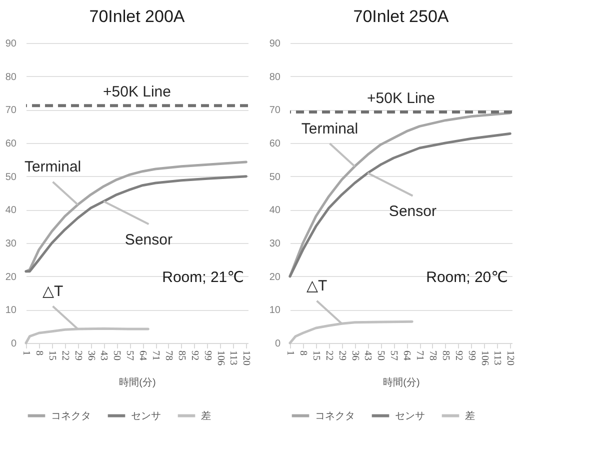 This screenshot has height=466, width=605. I want to click on chart-title: 70Inlet 250A, so click(401, 16).